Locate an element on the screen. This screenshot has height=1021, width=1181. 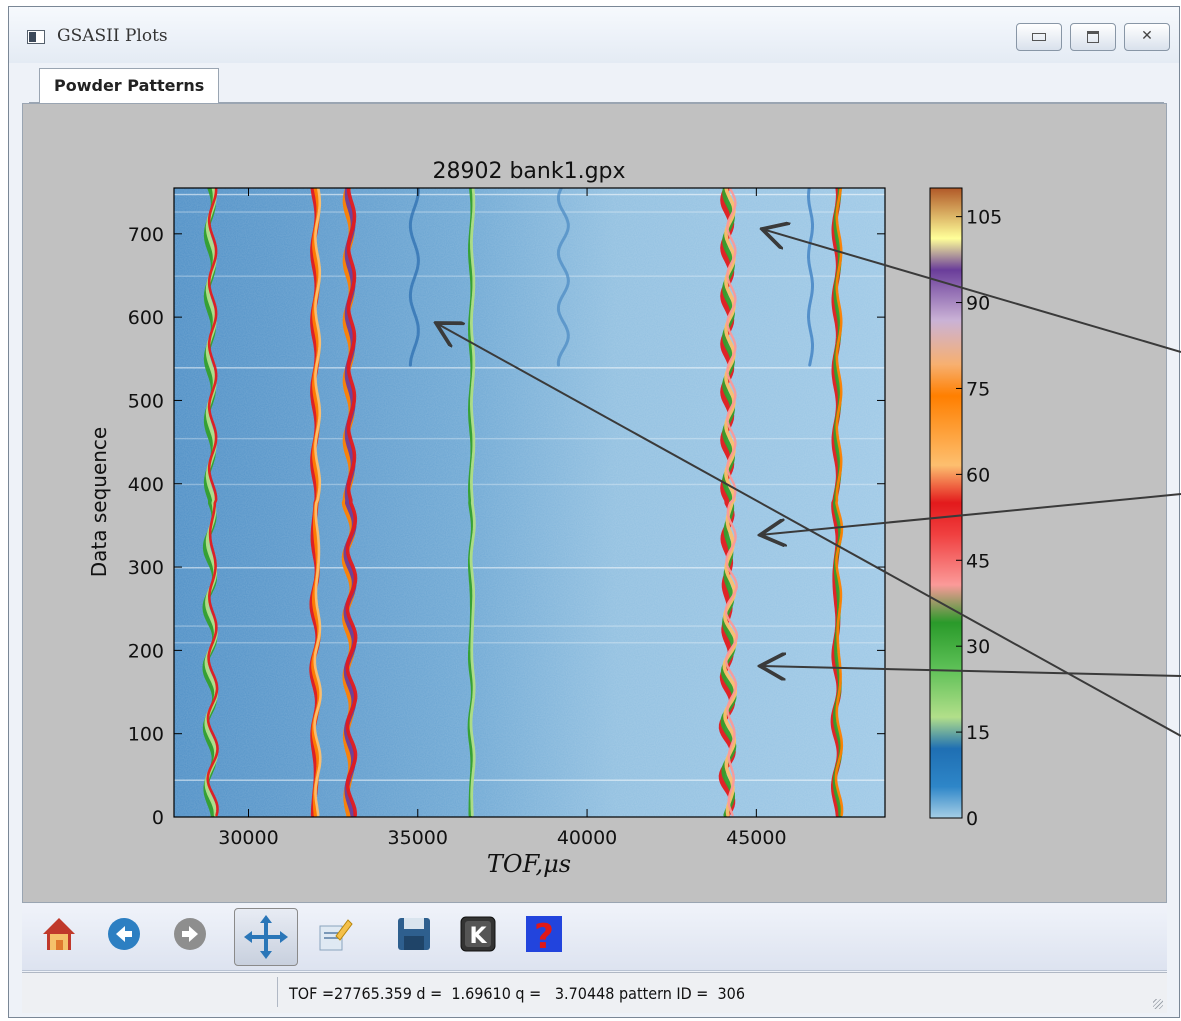
forward-button is located at coordinates (190, 934).